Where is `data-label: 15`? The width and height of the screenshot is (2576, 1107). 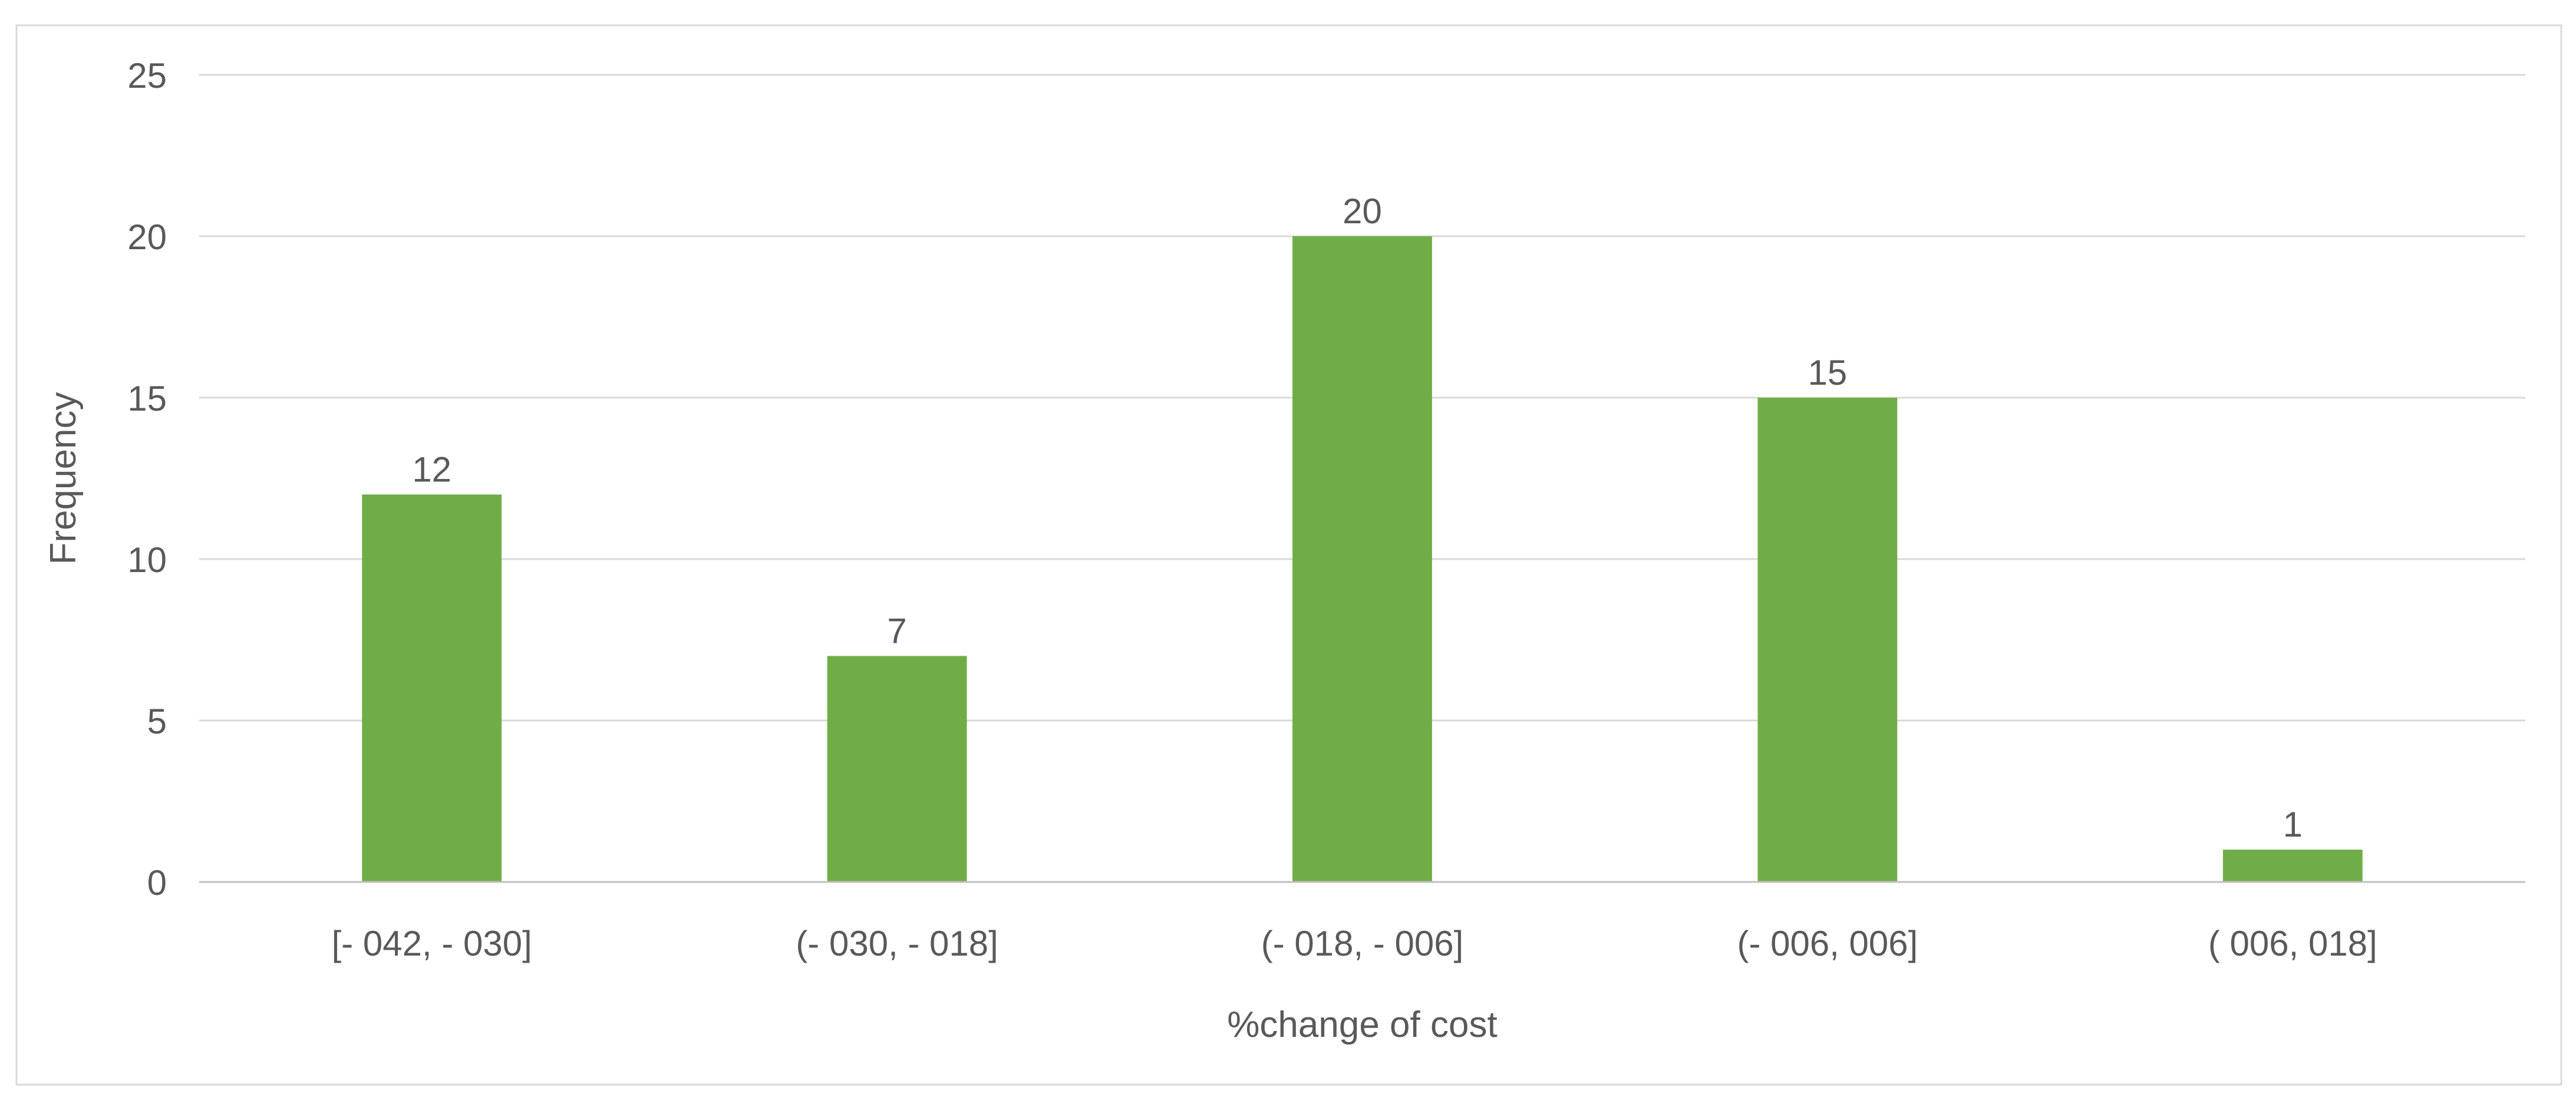
data-label: 15 is located at coordinates (1828, 372).